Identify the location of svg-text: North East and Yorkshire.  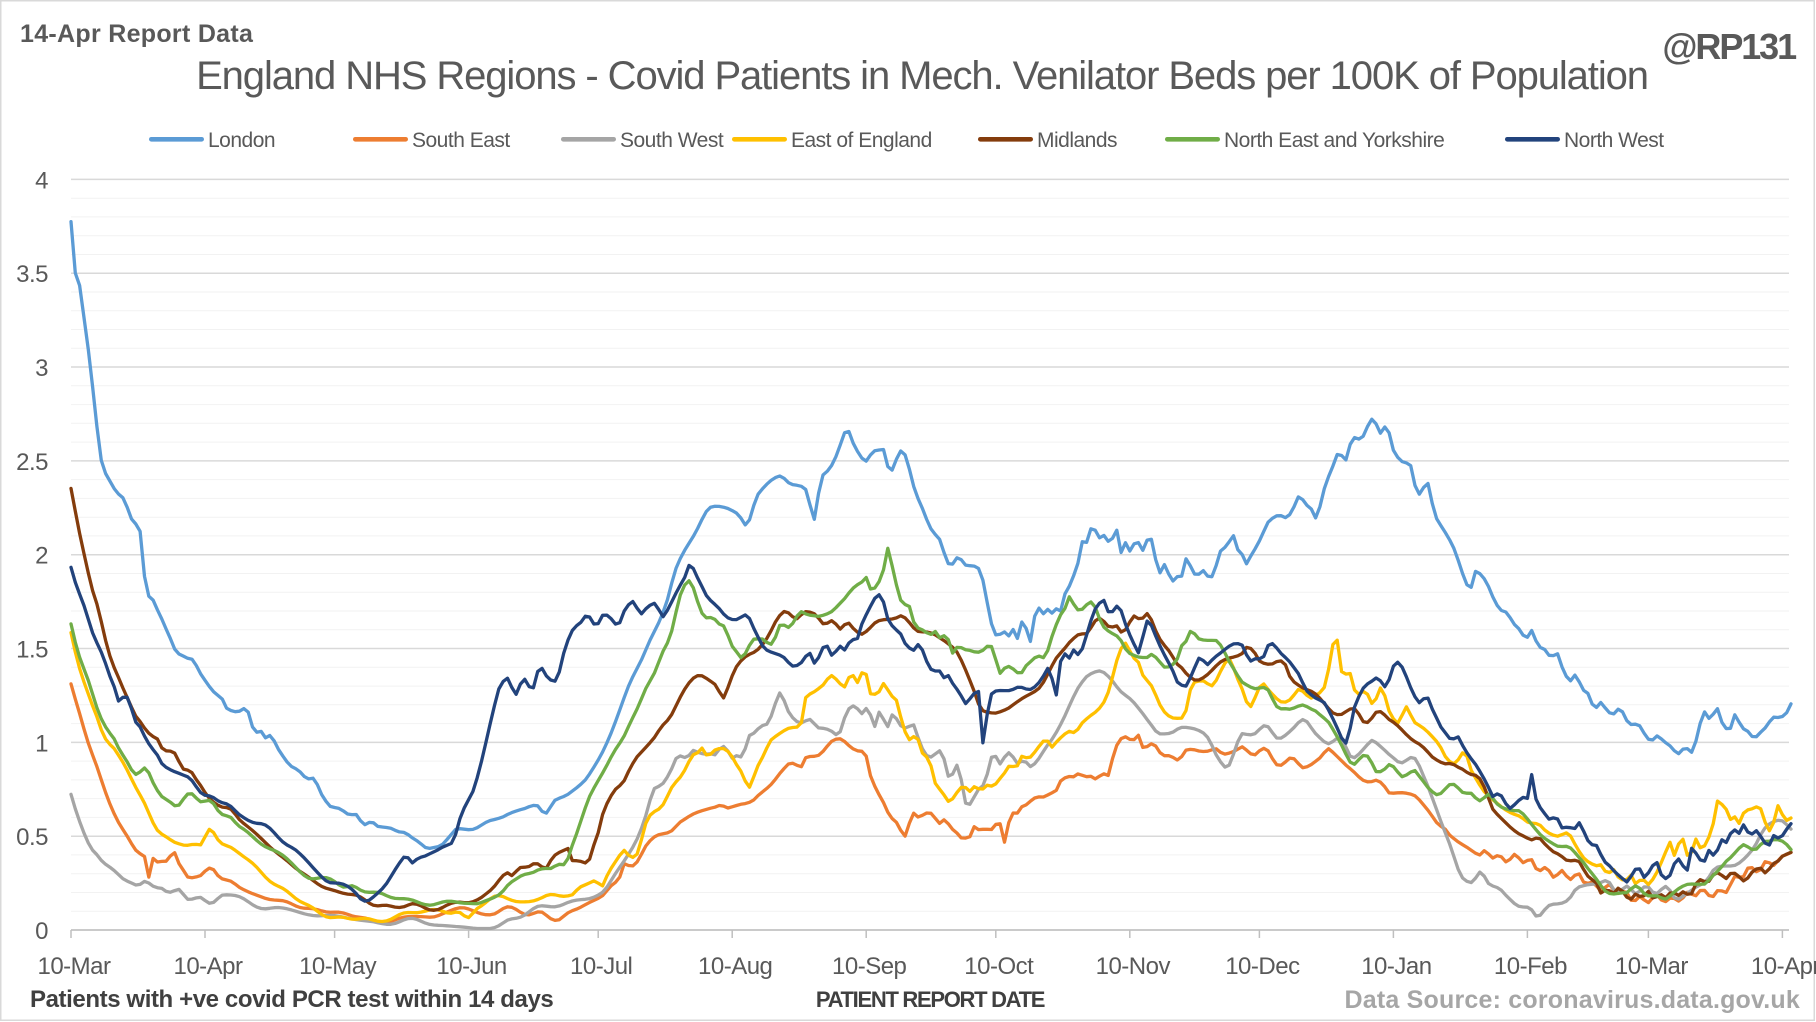
(1334, 140).